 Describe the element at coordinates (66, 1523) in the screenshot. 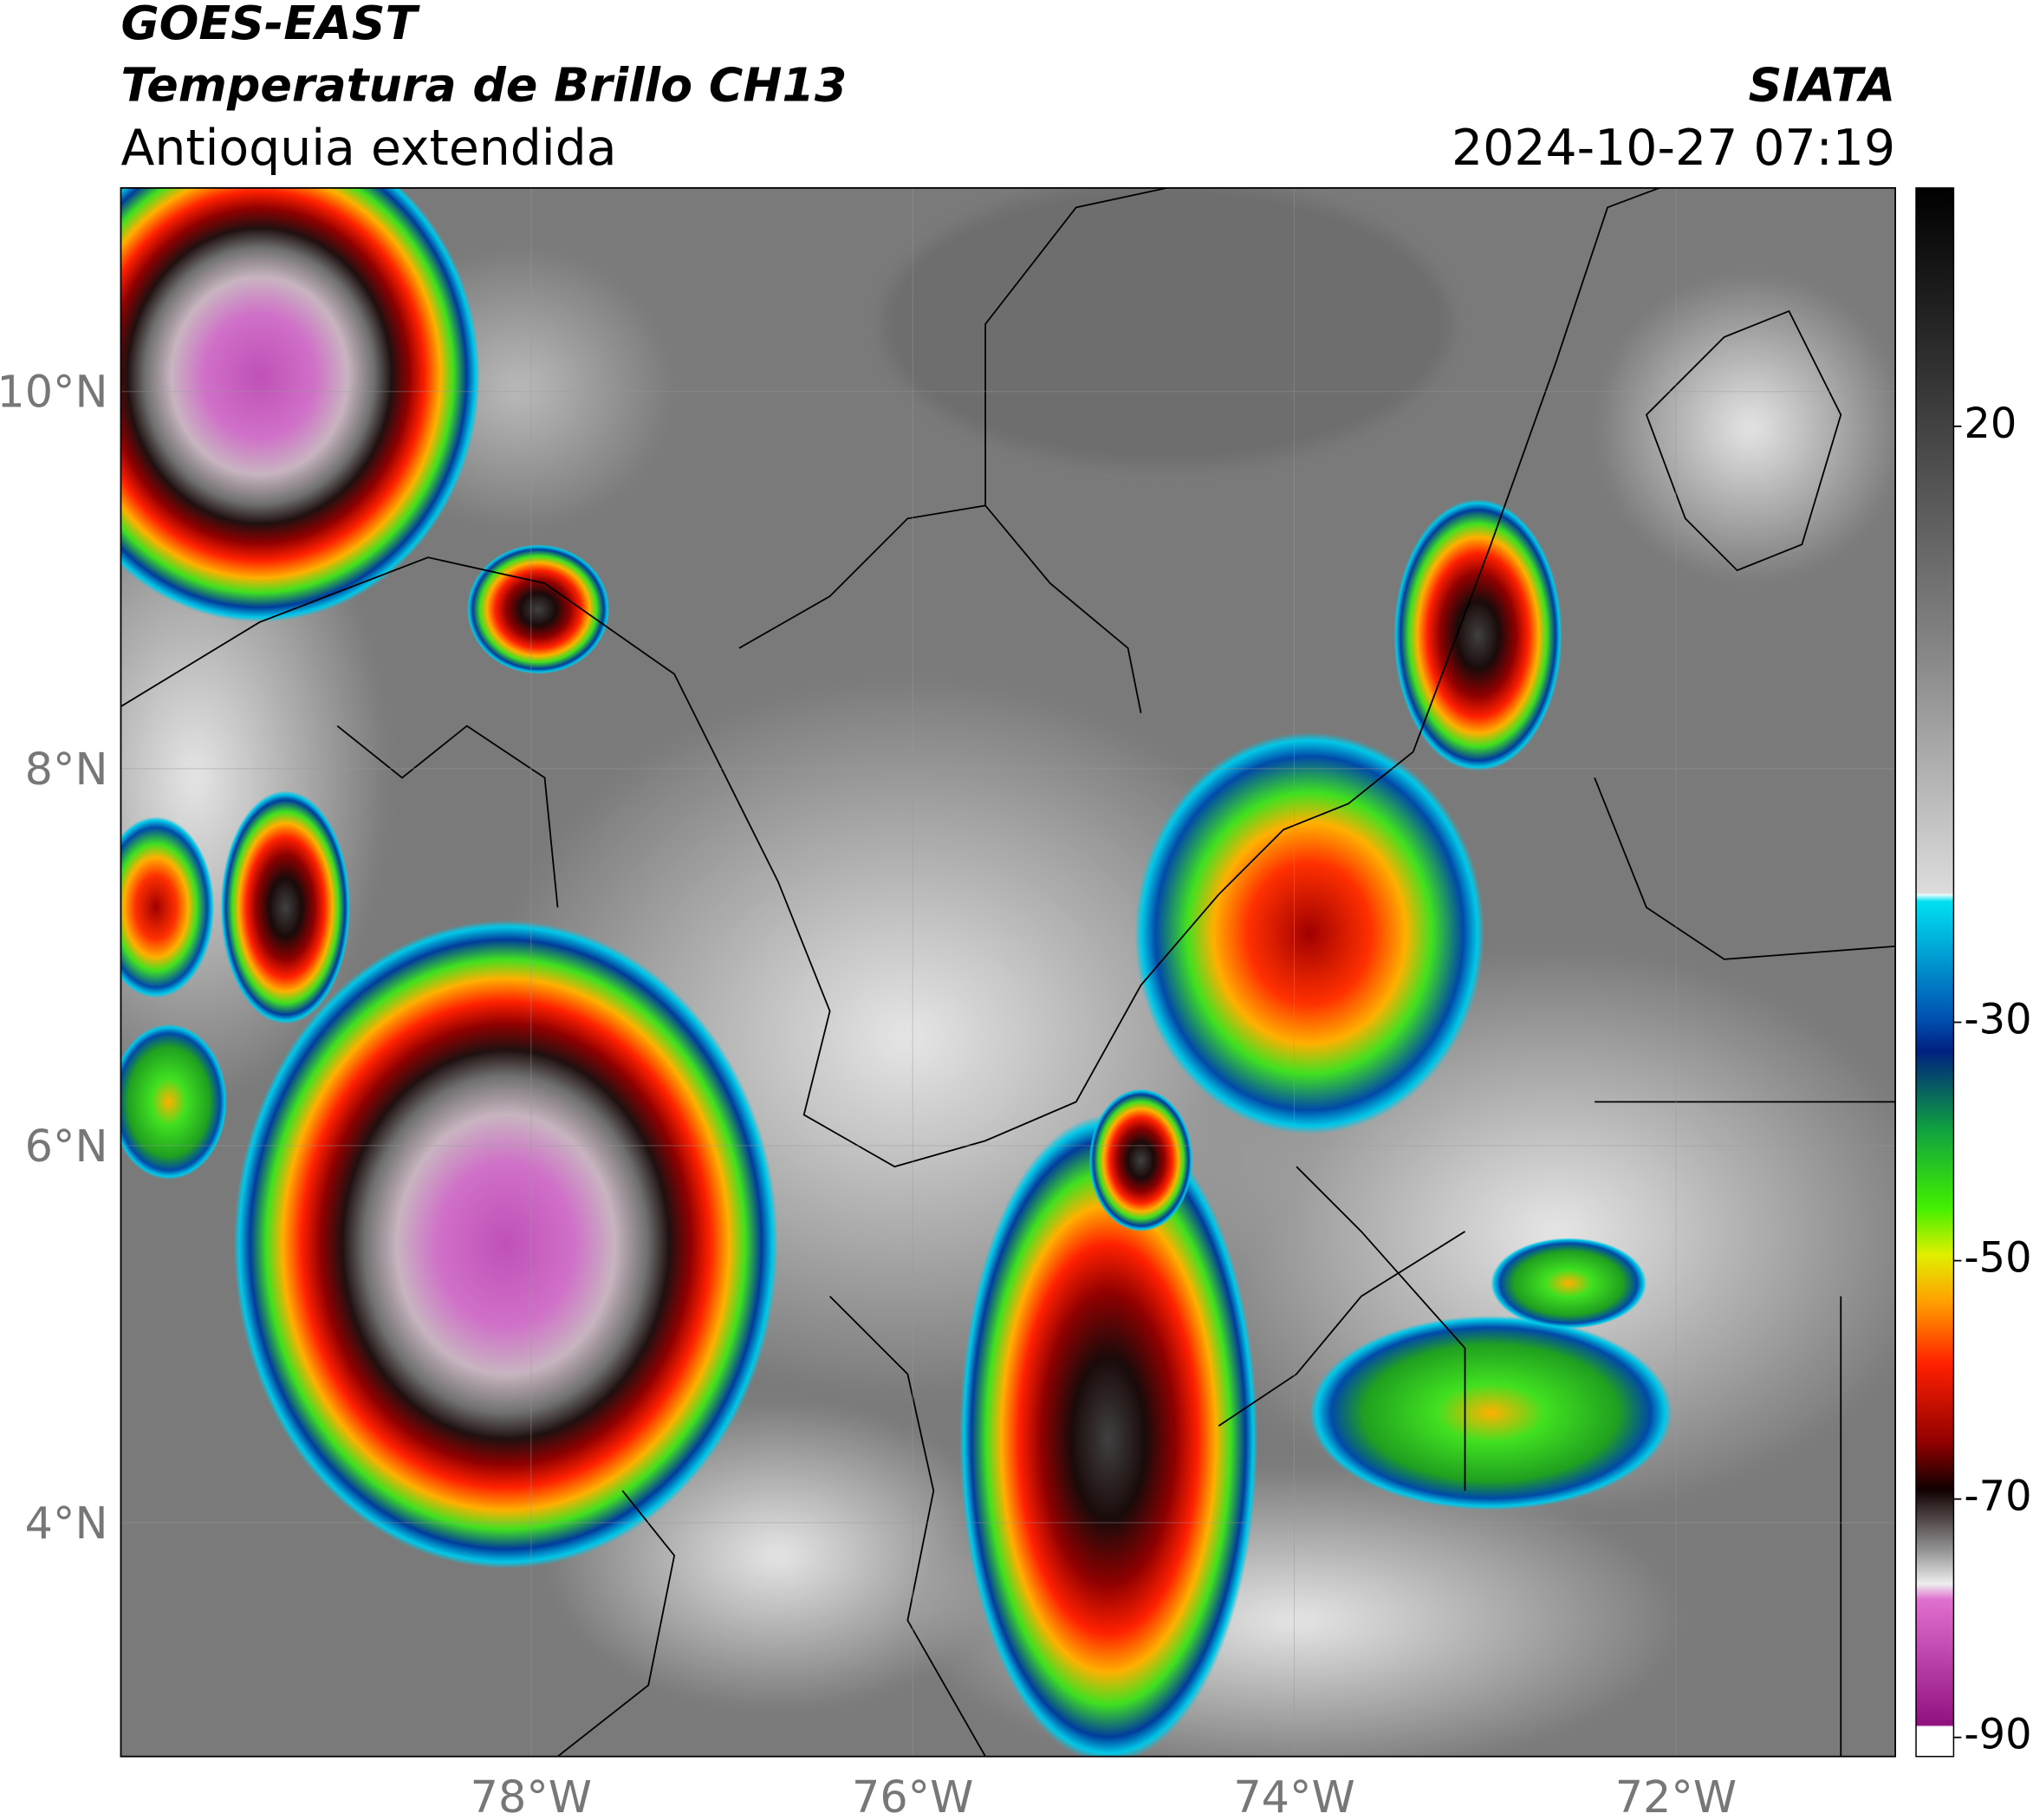

I see `lat-tick-label: 4°N` at that location.